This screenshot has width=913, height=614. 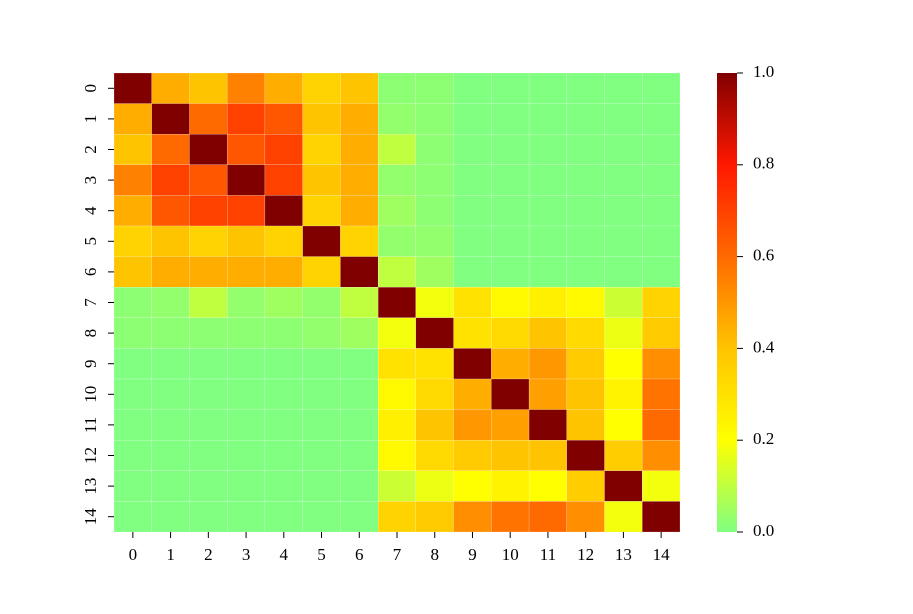 I want to click on x-tick-label: 11, so click(x=548, y=554).